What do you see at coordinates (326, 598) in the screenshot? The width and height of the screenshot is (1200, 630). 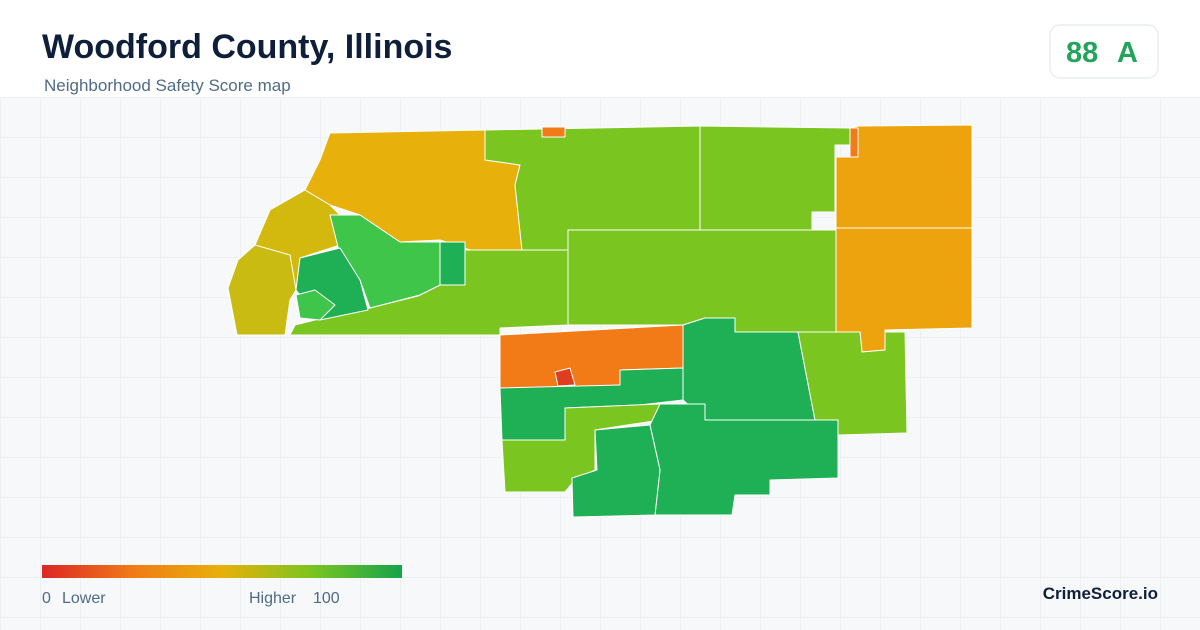 I see `legend-max: 100` at bounding box center [326, 598].